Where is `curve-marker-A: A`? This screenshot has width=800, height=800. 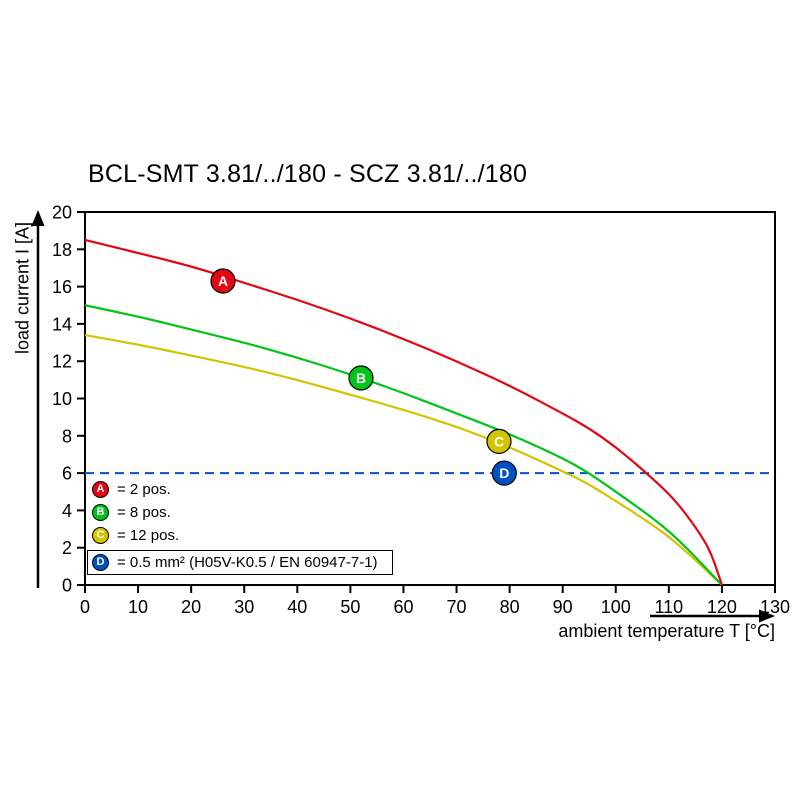
curve-marker-A: A is located at coordinates (223, 281).